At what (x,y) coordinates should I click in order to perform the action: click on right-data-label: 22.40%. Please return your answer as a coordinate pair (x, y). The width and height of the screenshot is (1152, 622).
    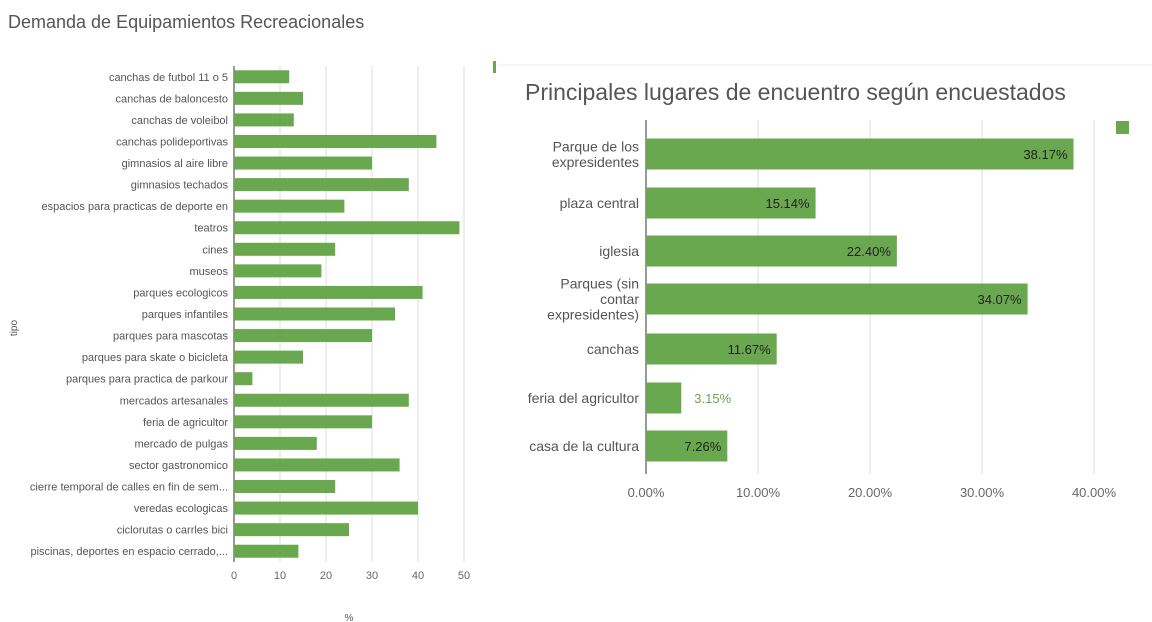
    Looking at the image, I should click on (869, 251).